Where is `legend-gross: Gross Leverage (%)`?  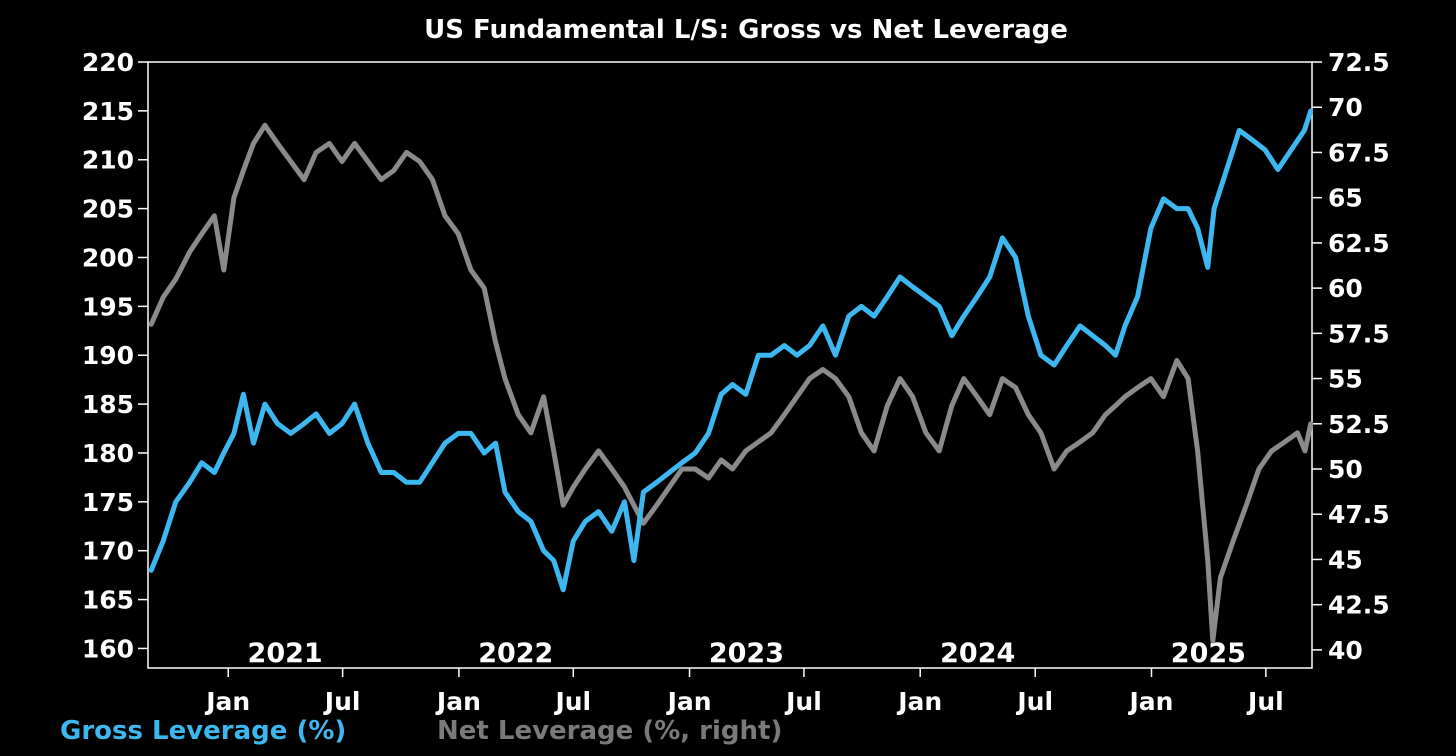 legend-gross: Gross Leverage (%) is located at coordinates (203, 731).